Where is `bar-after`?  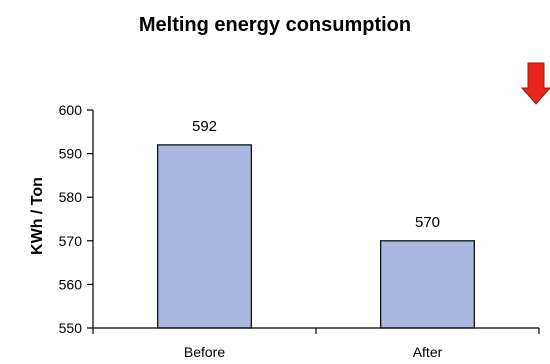
bar-after is located at coordinates (427, 284).